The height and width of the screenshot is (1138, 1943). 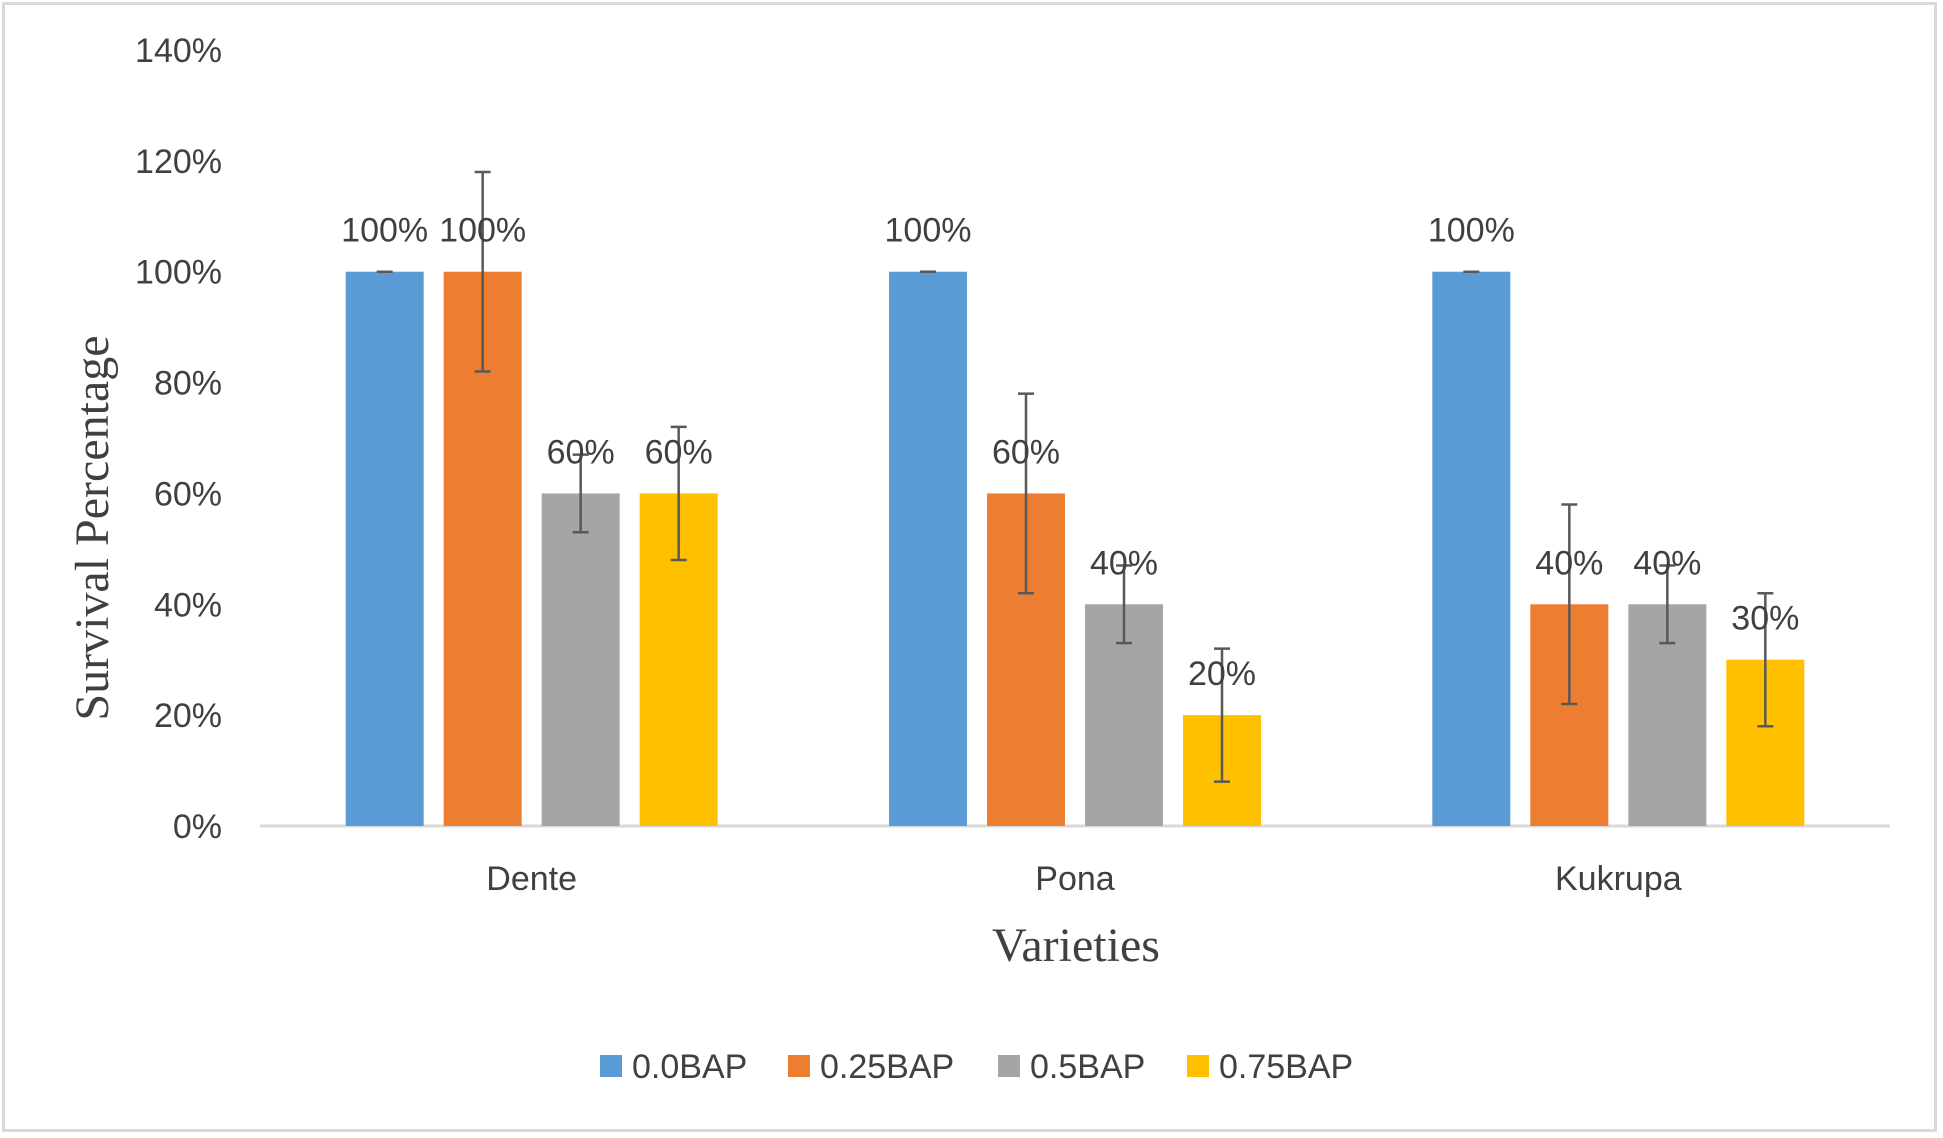 What do you see at coordinates (689, 1067) in the screenshot?
I see `legend-label: 0.0BAP` at bounding box center [689, 1067].